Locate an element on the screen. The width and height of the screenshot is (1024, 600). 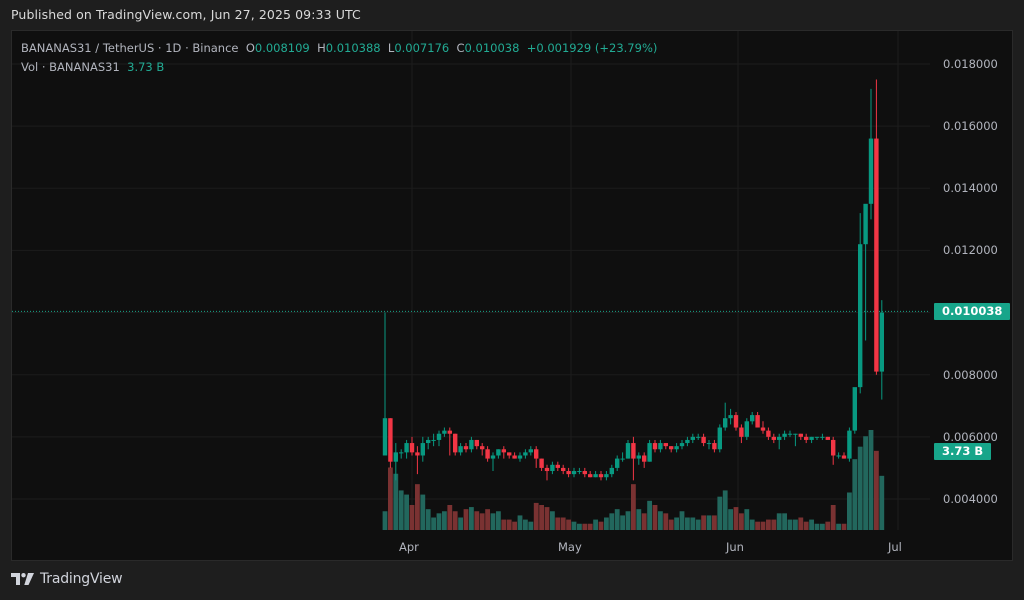
price-tick: 0.008000 is located at coordinates (970, 375).